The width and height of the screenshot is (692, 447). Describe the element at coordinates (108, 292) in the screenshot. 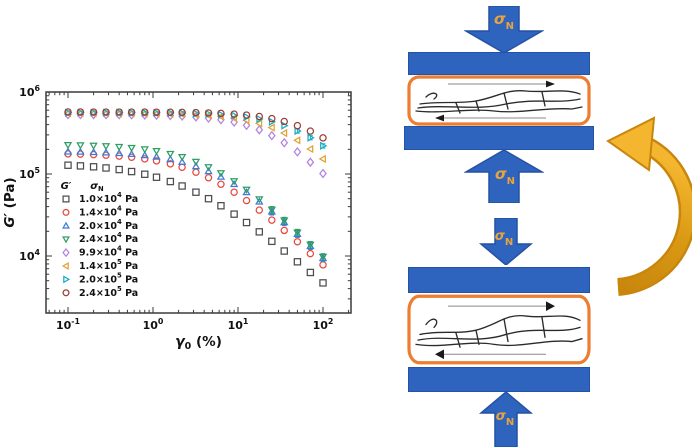

I see `legend-item-label: 2.4×105 Pa` at that location.